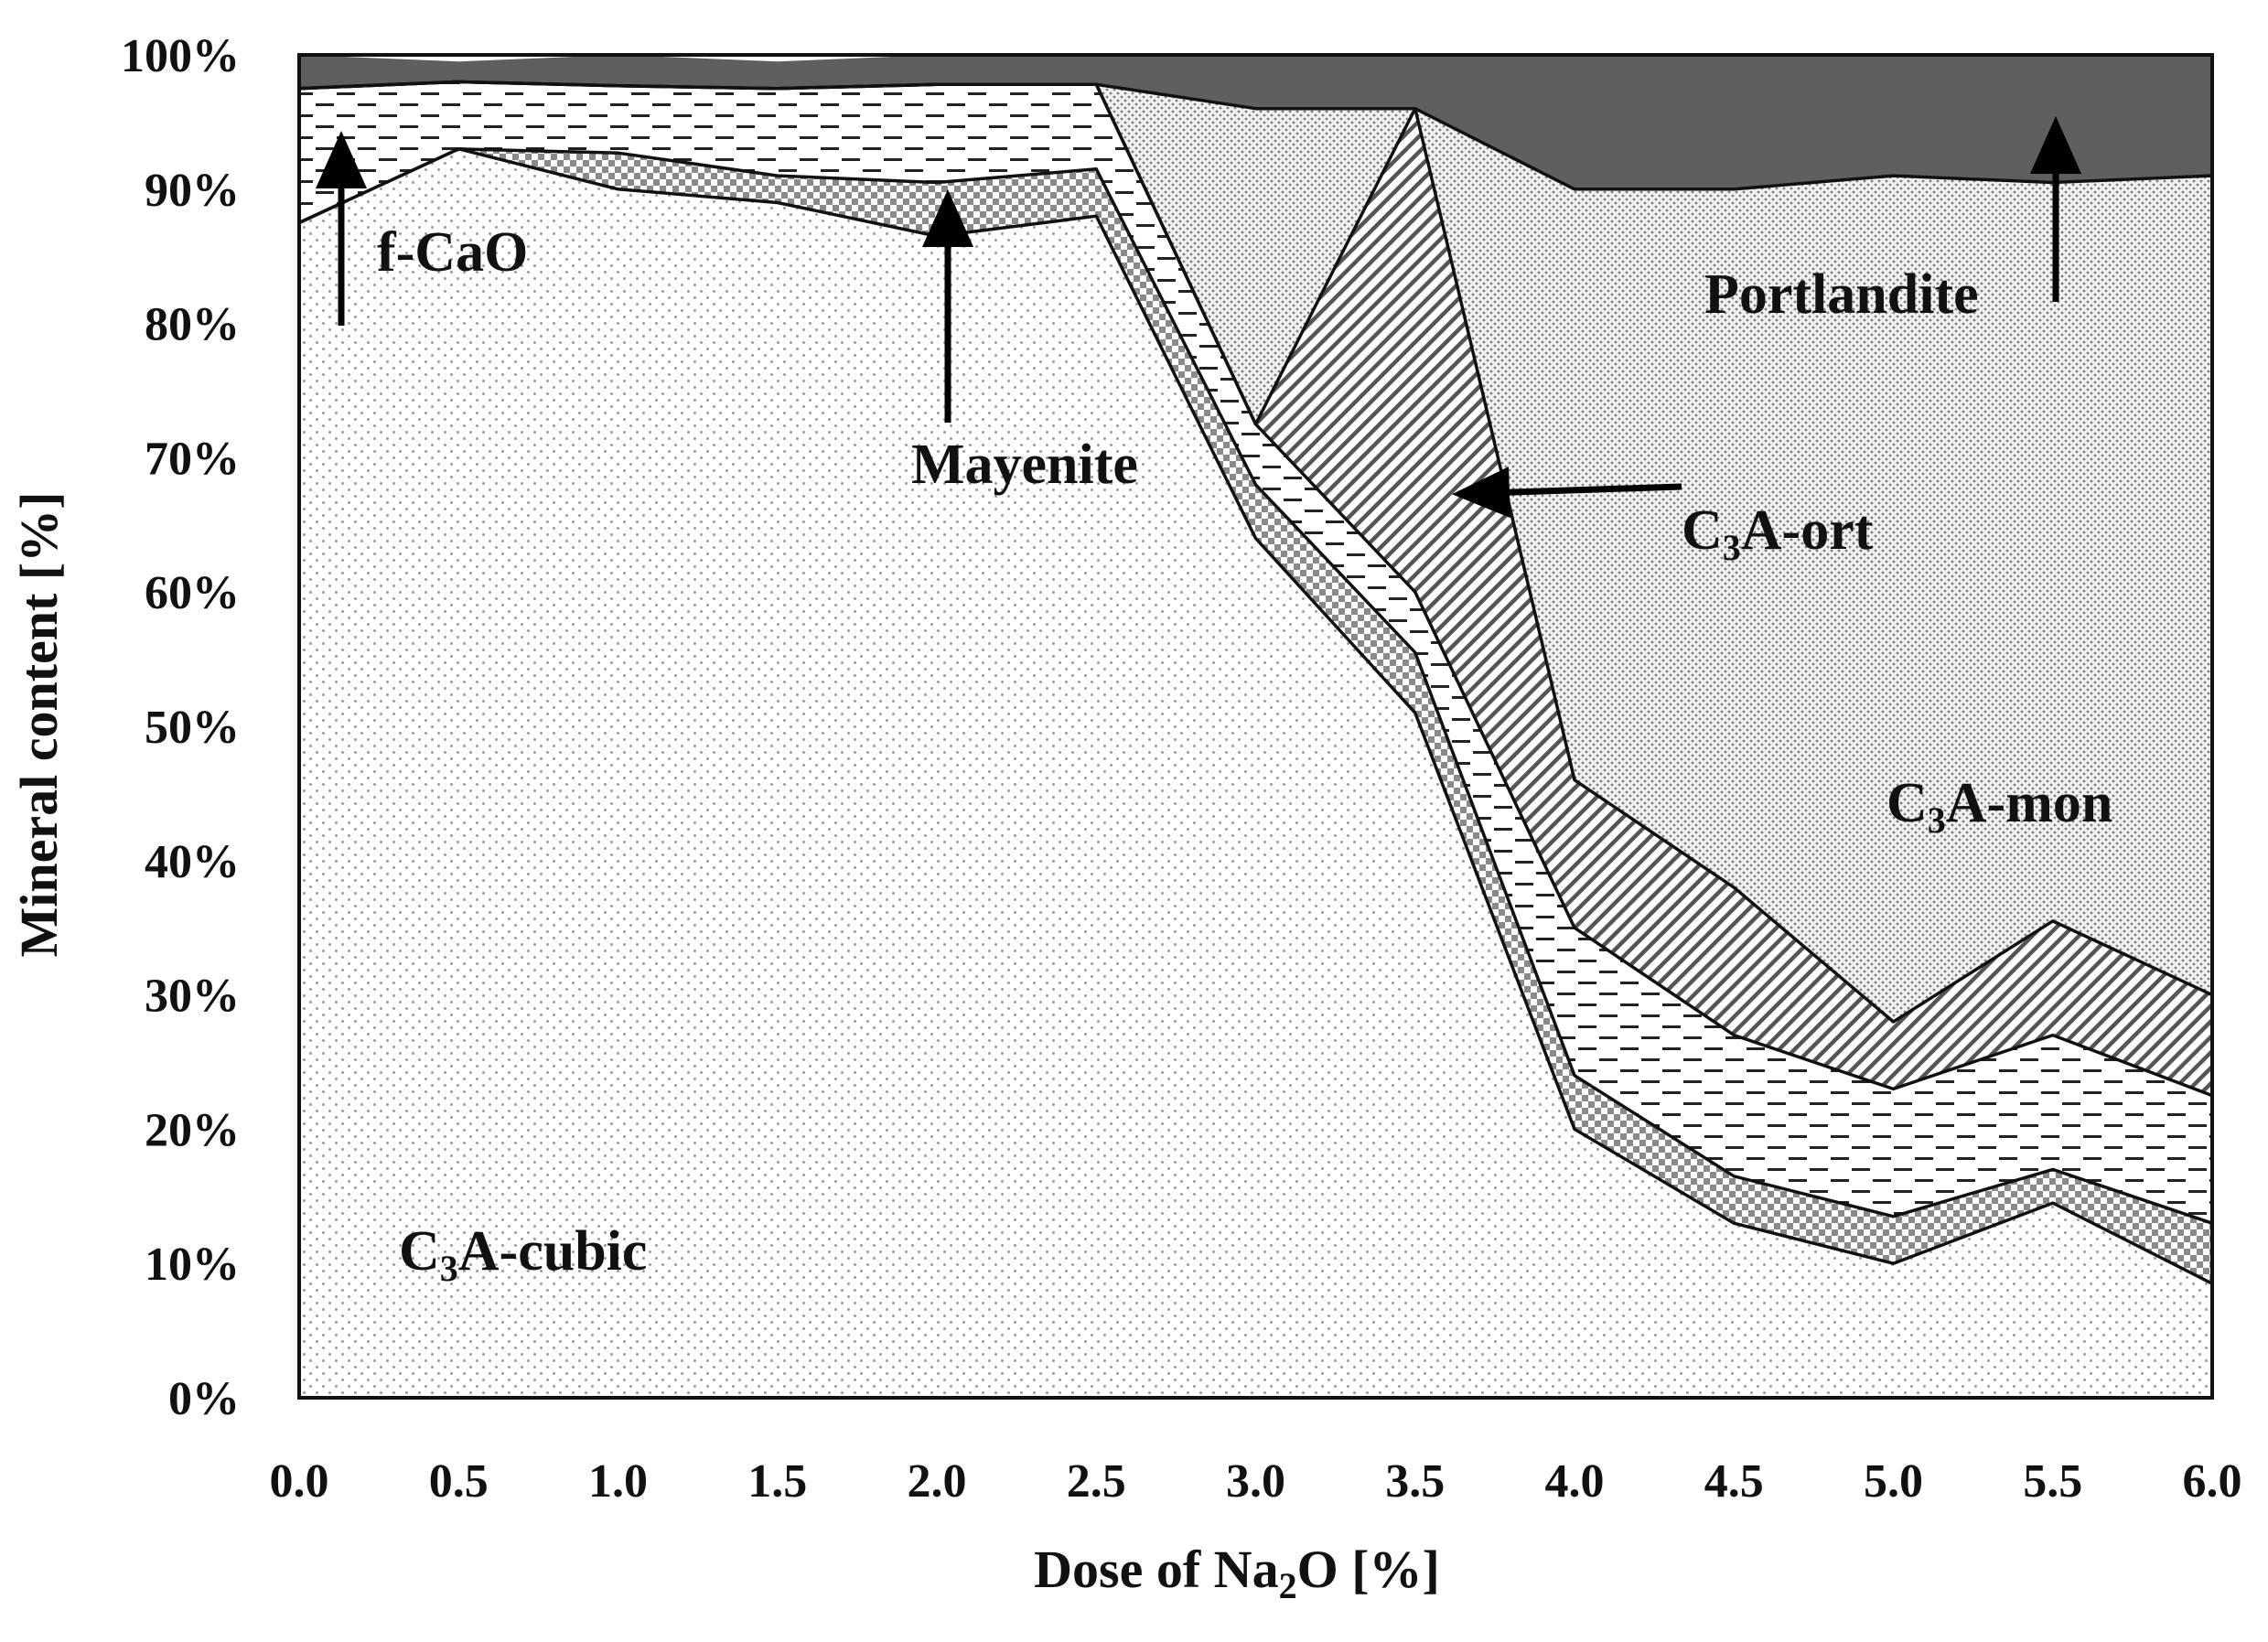  I want to click on y-tick-label: 70%, so click(192, 459).